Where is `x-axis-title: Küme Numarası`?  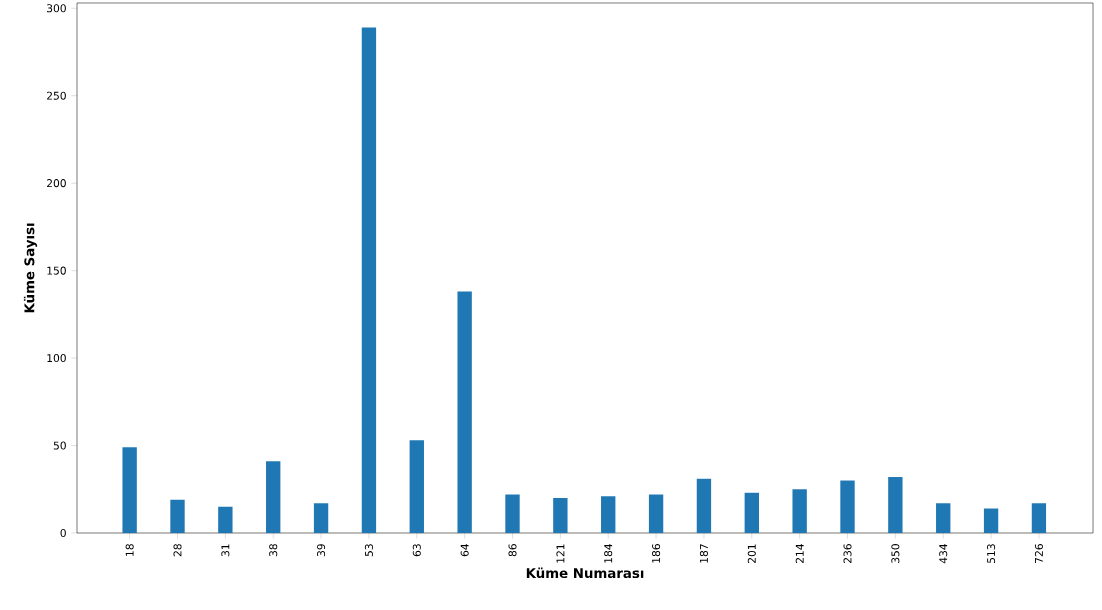 x-axis-title: Küme Numarası is located at coordinates (585, 573).